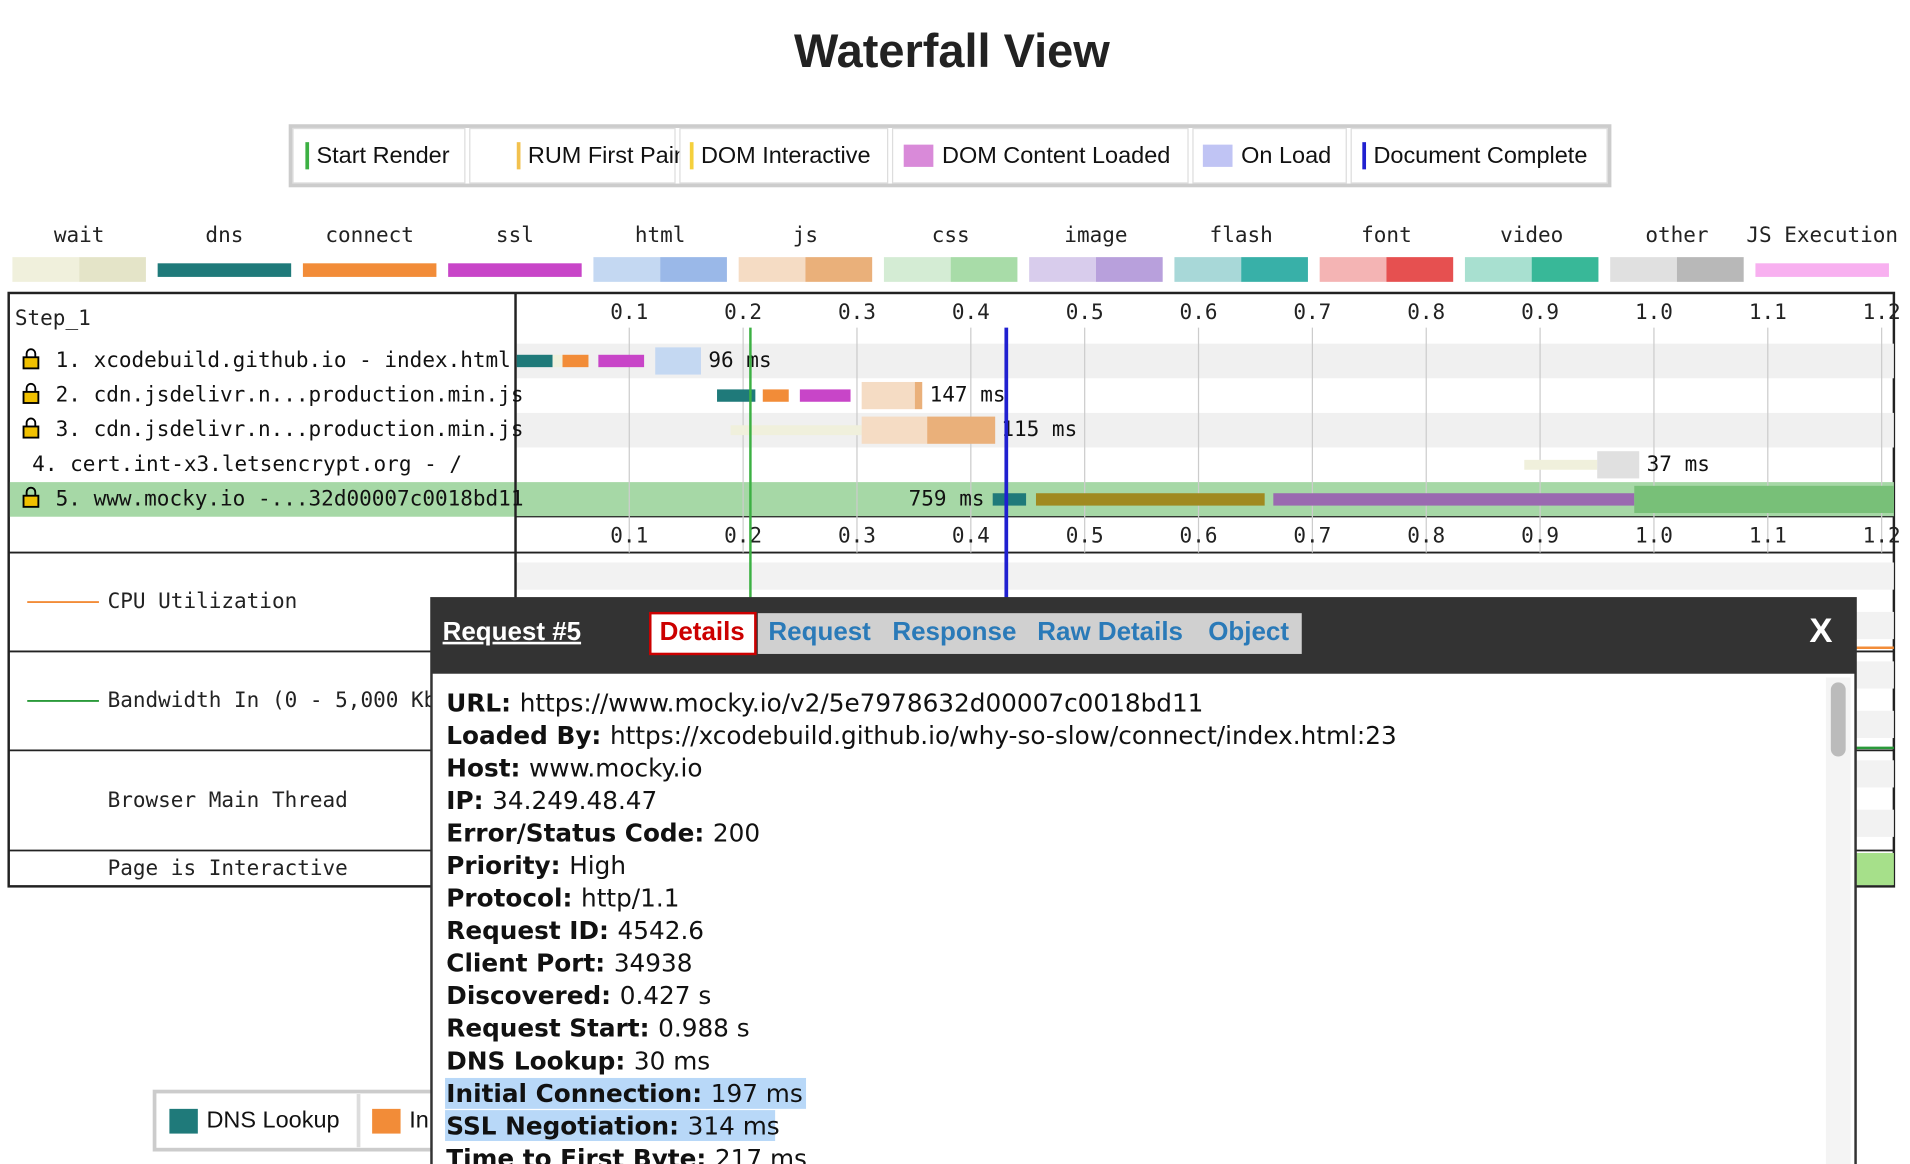 Image resolution: width=1910 pixels, height=1164 pixels. Describe the element at coordinates (278, 699) in the screenshot. I see `metric-label: Bandwidth In (0 - 5,000 Kbp` at that location.